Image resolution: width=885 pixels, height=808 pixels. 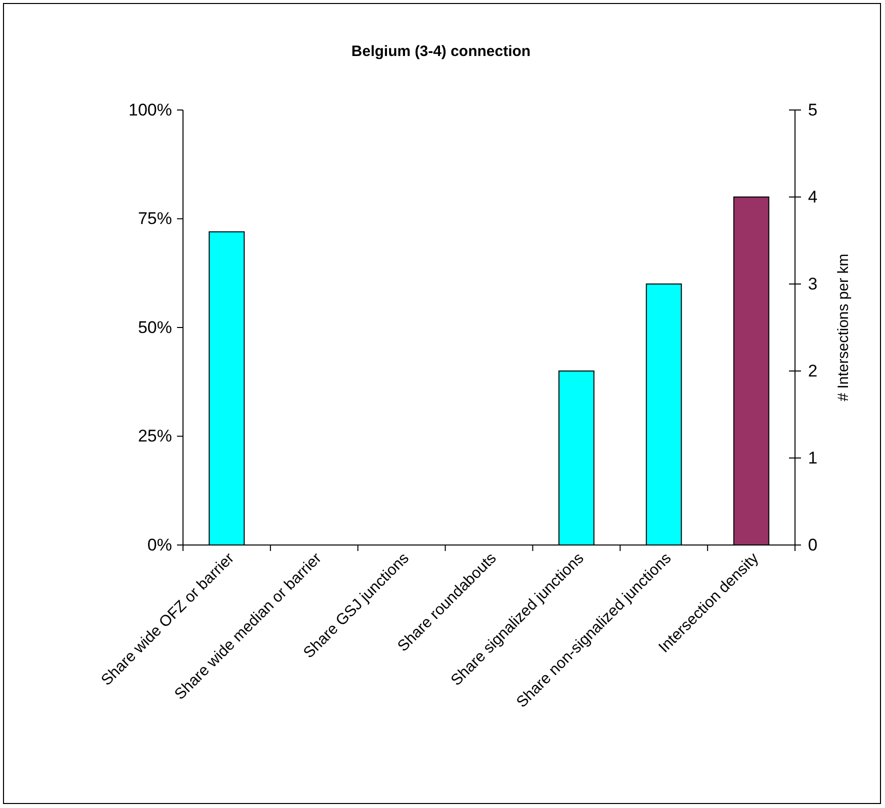 I want to click on y-tick-label: 100%, so click(x=150, y=110).